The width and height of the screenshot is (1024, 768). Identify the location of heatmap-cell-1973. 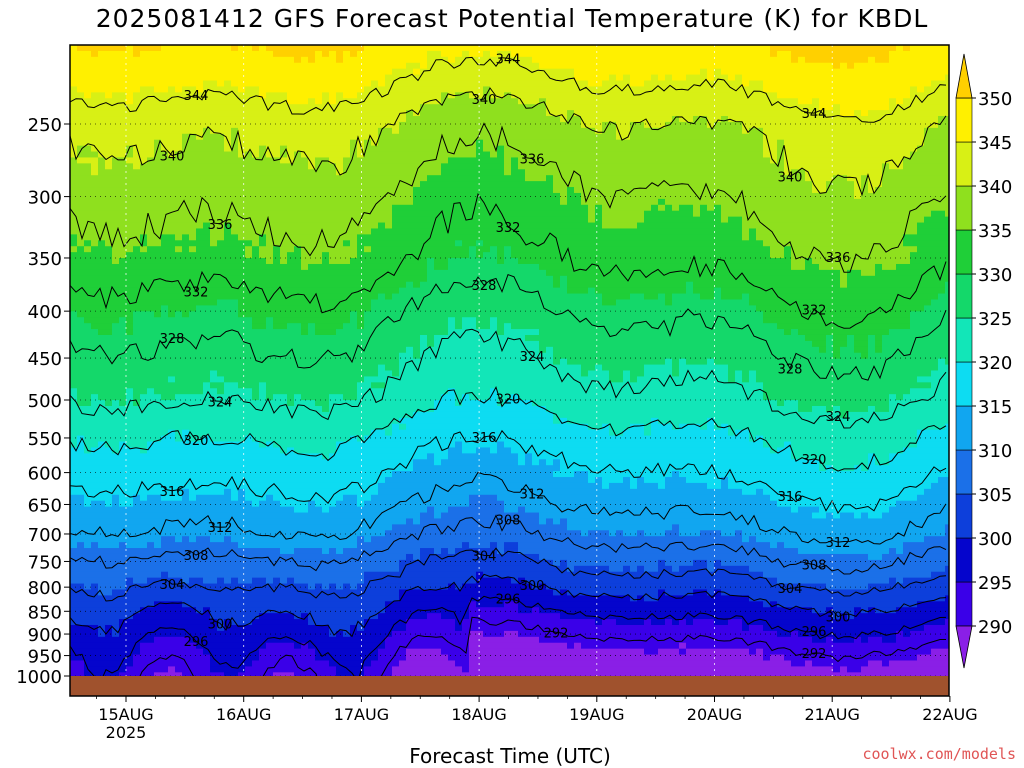
(193, 658).